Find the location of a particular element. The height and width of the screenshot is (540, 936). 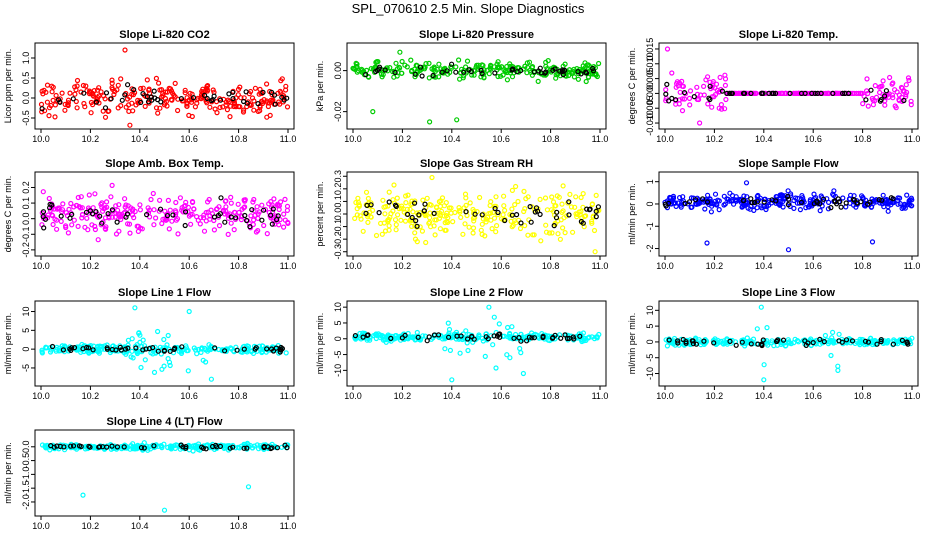

chart-7-ylabel: ml/min per min. is located at coordinates (8, 344).